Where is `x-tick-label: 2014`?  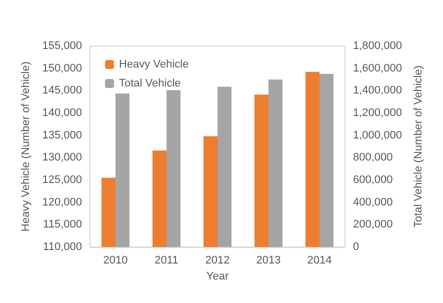
x-tick-label: 2014 is located at coordinates (319, 260).